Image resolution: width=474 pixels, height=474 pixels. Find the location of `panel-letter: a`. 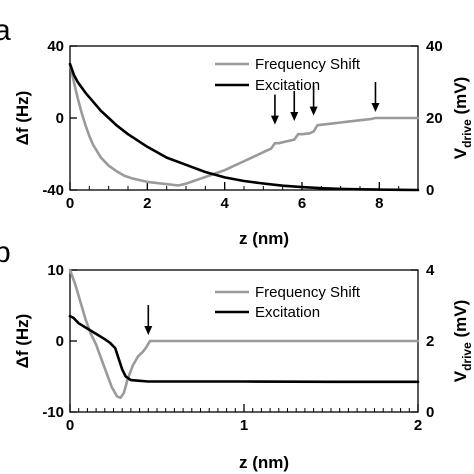

panel-letter: a is located at coordinates (5, 30).